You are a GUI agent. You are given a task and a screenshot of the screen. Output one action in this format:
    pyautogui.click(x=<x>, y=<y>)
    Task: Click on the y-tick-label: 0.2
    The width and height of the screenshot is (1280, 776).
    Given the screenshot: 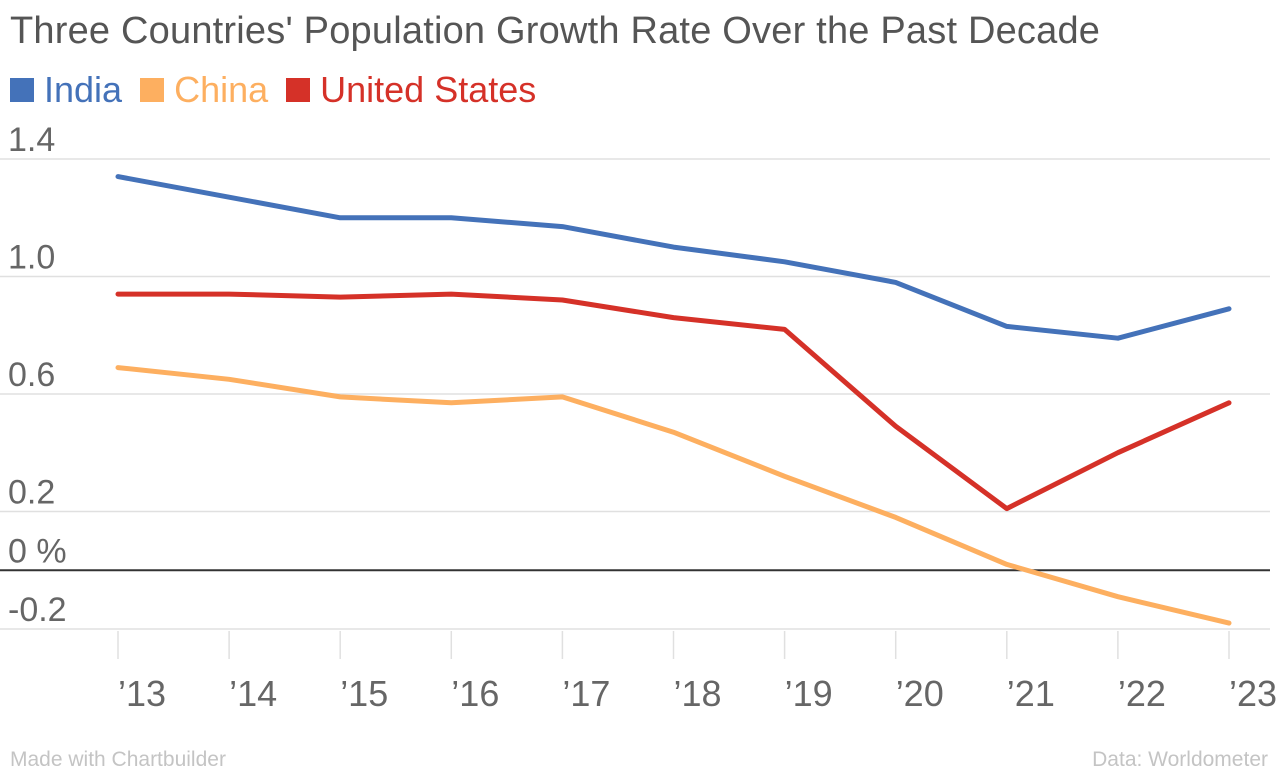 What is the action you would take?
    pyautogui.click(x=31, y=493)
    